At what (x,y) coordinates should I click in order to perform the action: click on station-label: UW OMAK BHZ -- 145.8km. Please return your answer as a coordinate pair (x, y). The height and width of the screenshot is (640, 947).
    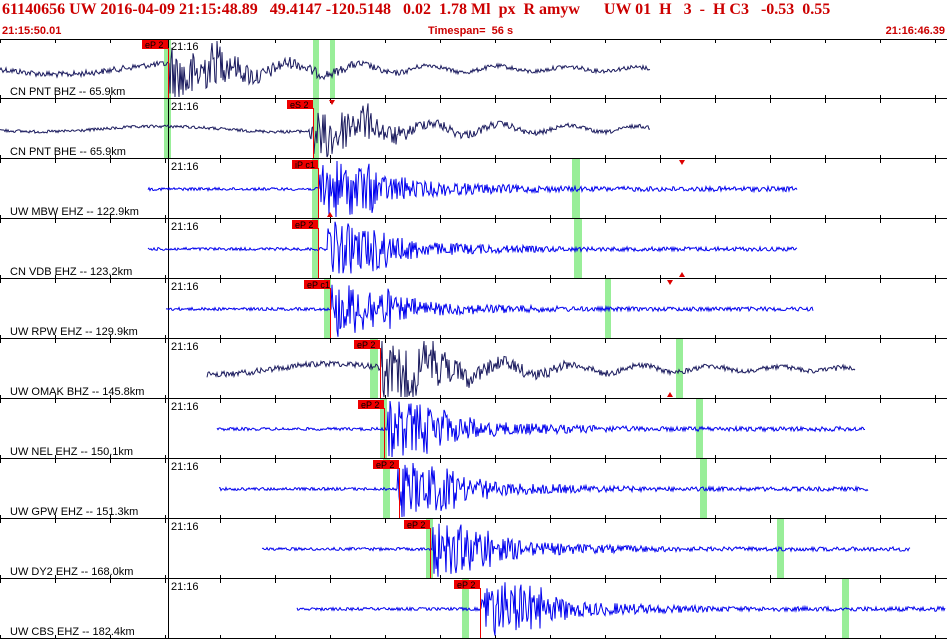
    Looking at the image, I should click on (77, 392).